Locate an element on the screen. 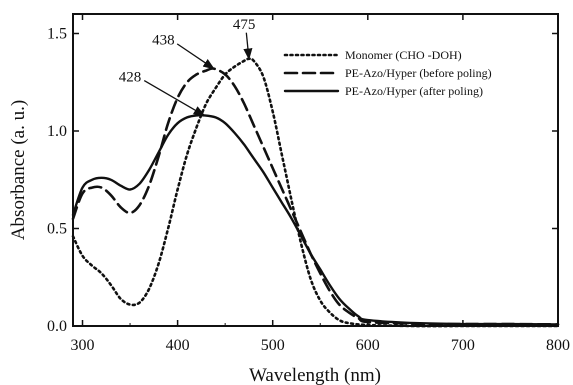  x-tick-label-400: 400 is located at coordinates (178, 345).